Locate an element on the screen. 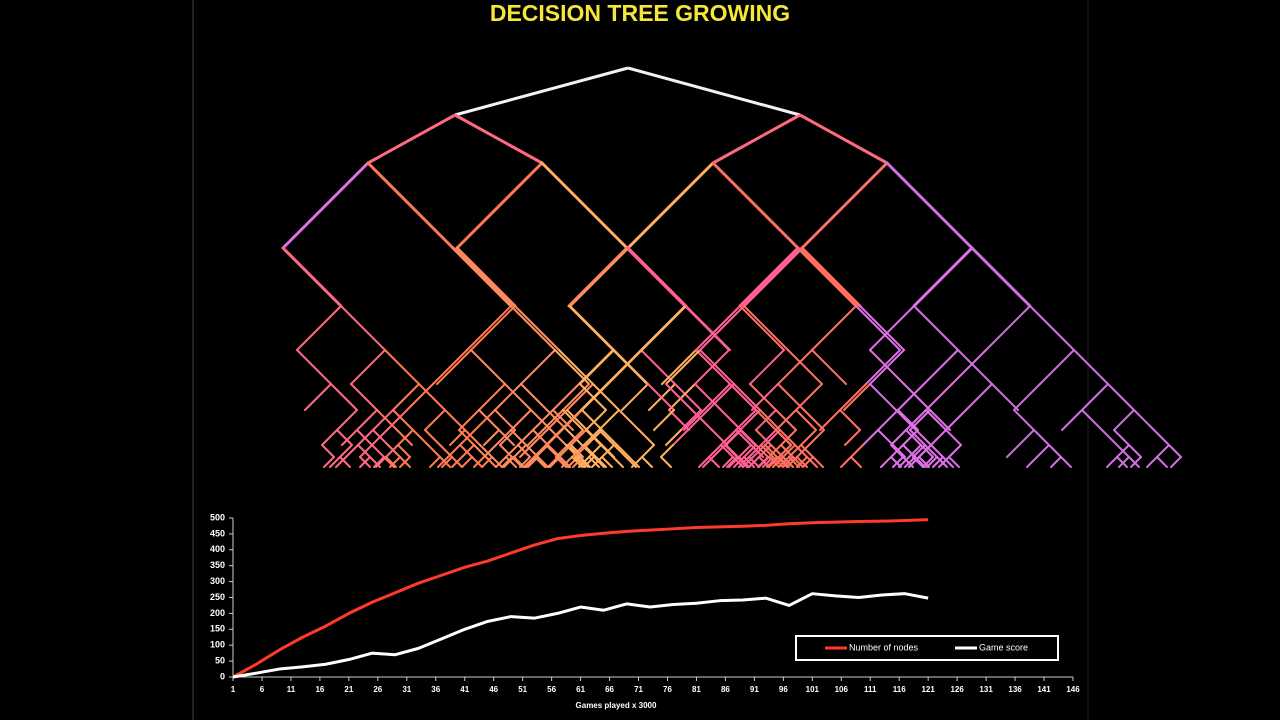  x-axis-label: Games played x 3000 is located at coordinates (616, 705).